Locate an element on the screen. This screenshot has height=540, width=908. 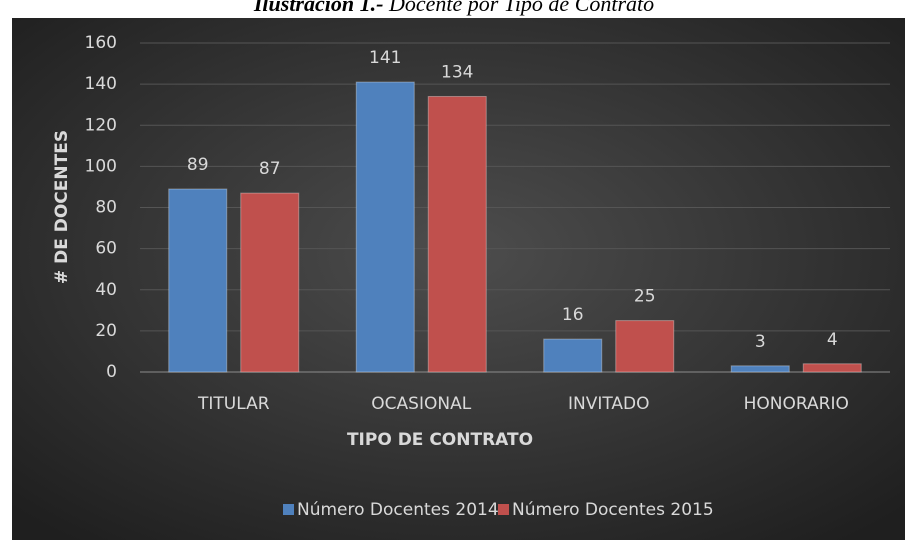
x-tick-label: OCASIONAL is located at coordinates (421, 404).